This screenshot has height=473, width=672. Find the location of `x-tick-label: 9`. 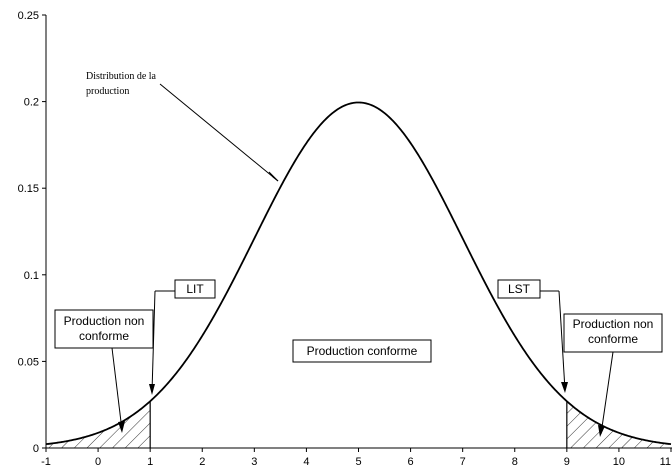

x-tick-label: 9 is located at coordinates (567, 462).